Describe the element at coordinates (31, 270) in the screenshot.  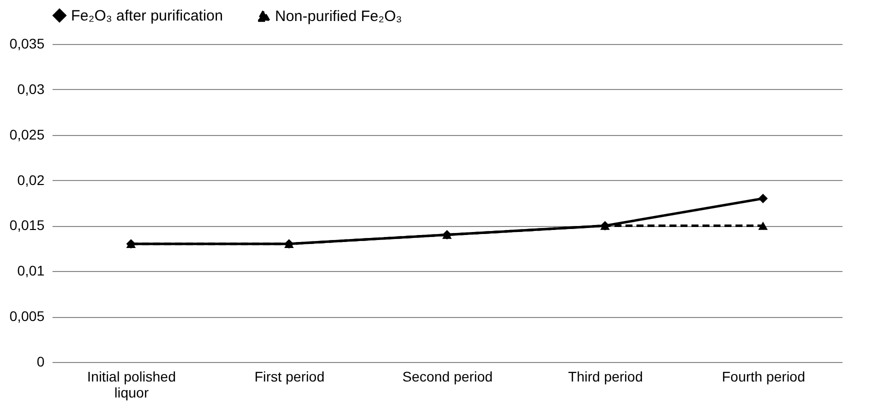
I see `y-tick-label: 0,01` at that location.